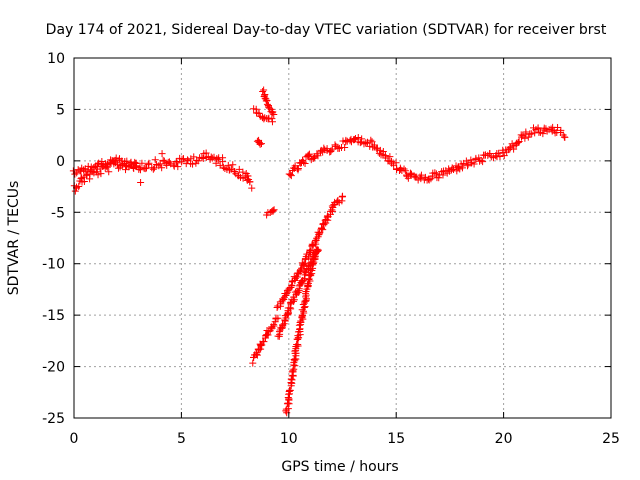 This screenshot has width=640, height=480. Describe the element at coordinates (289, 439) in the screenshot. I see `x-tick-label: 10` at that location.